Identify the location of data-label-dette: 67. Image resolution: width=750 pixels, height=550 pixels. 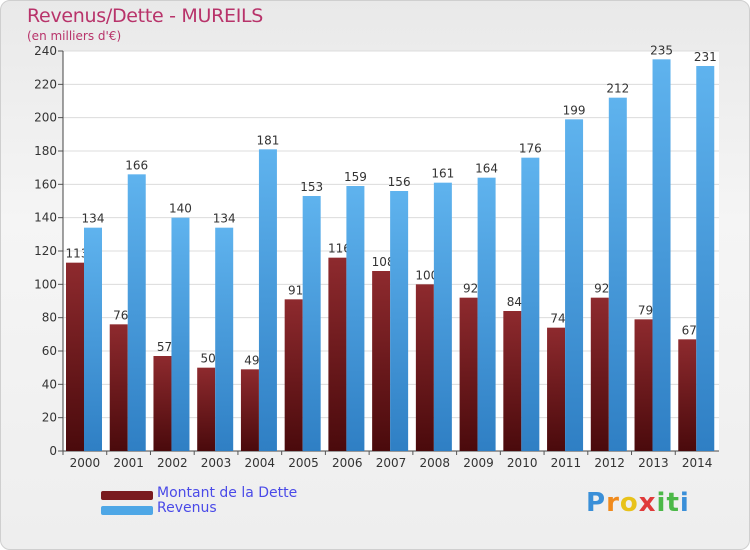
(689, 330).